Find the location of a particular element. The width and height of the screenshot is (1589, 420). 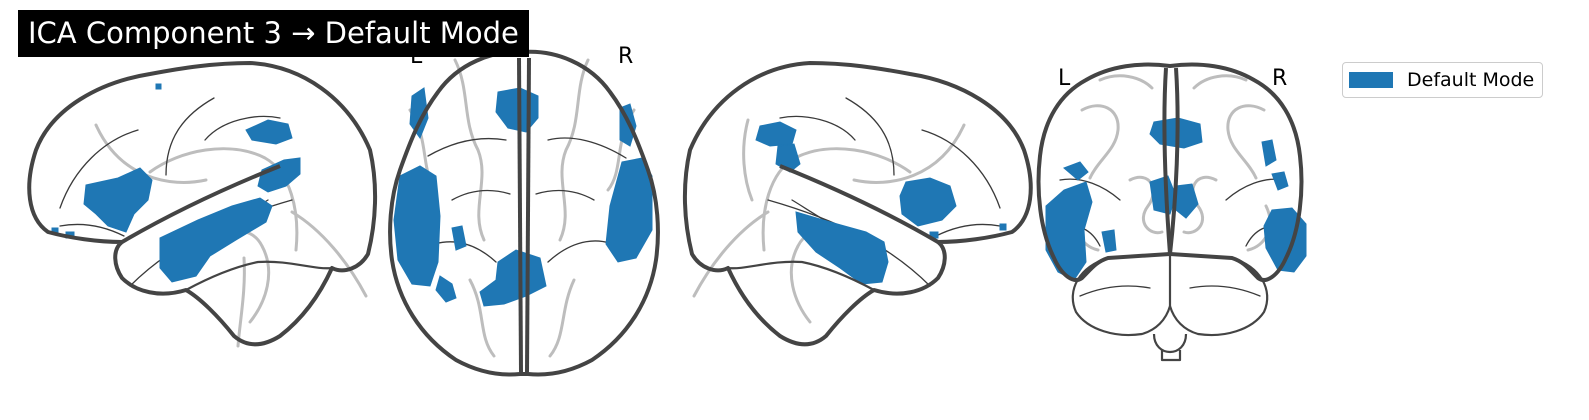

coronal-left-label: L is located at coordinates (1064, 78).